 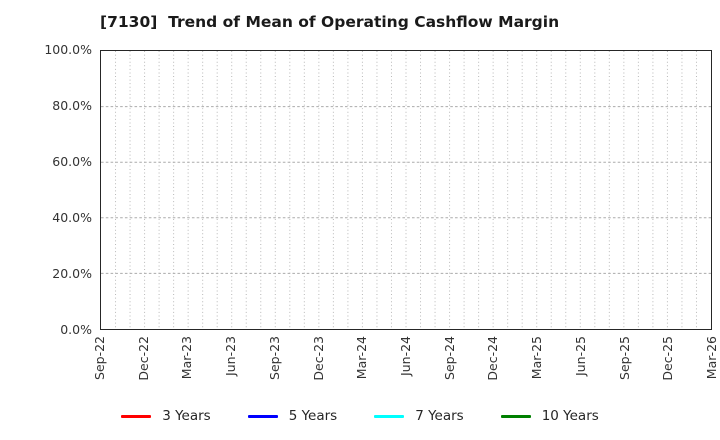 What do you see at coordinates (274, 358) in the screenshot?
I see `x-tick-label: Sep-23` at bounding box center [274, 358].